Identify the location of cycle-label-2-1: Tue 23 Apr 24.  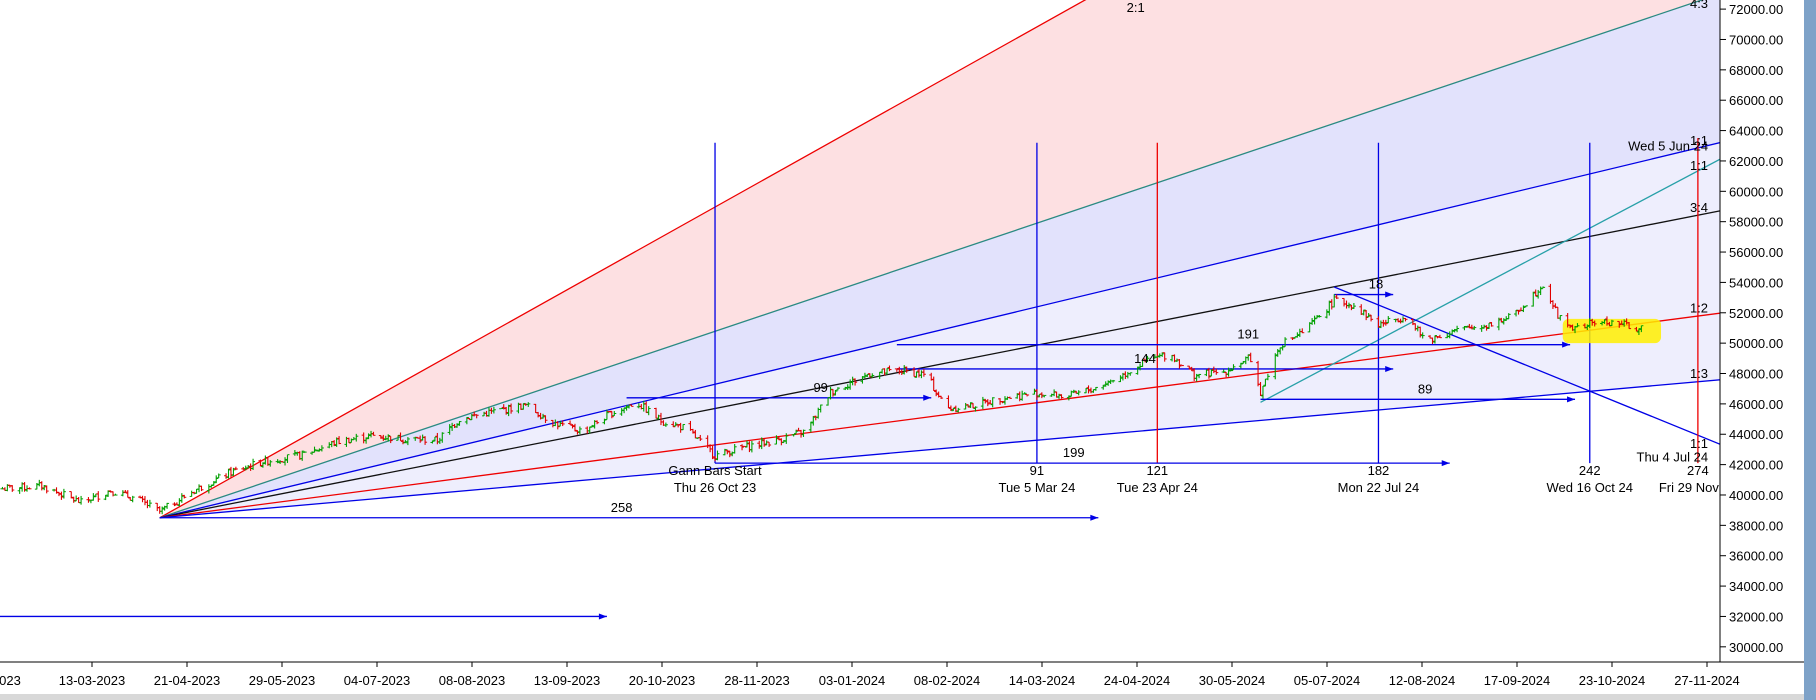
(1157, 487).